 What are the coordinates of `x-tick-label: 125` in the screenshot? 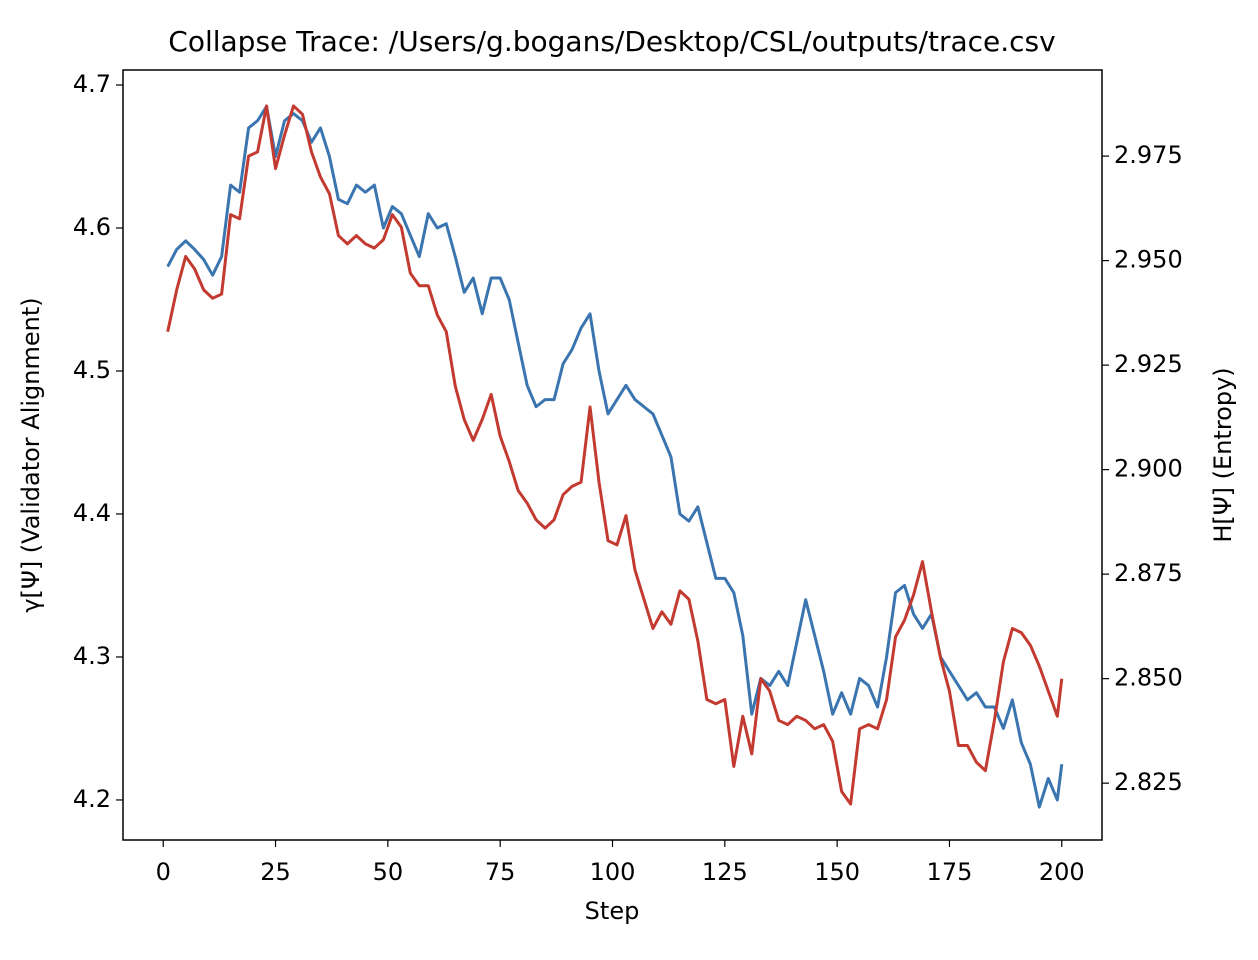 It's located at (725, 872).